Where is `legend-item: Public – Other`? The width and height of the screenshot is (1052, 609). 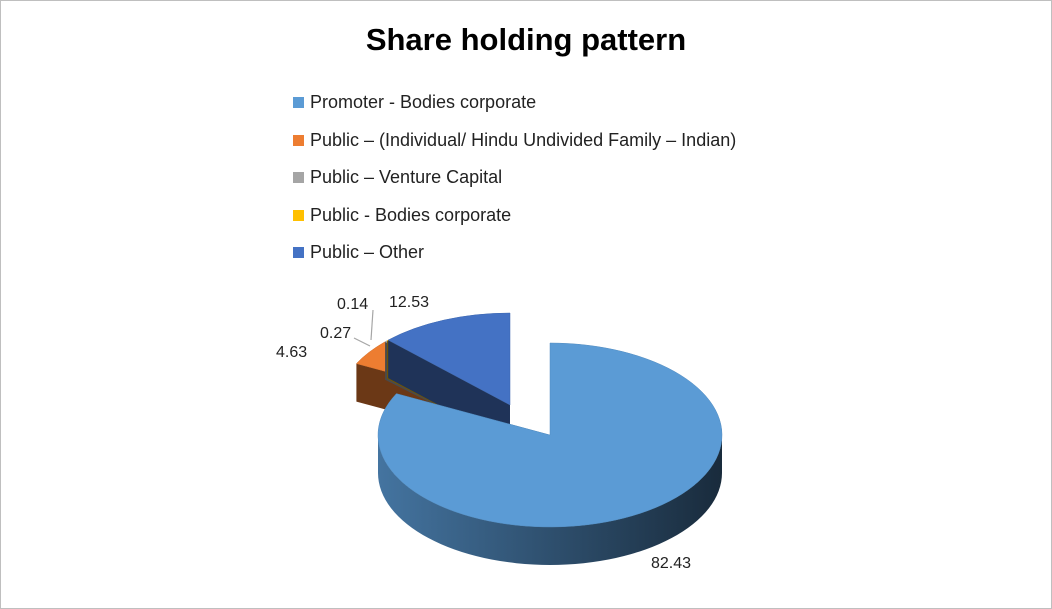
legend-item: Public – Other is located at coordinates (514, 253).